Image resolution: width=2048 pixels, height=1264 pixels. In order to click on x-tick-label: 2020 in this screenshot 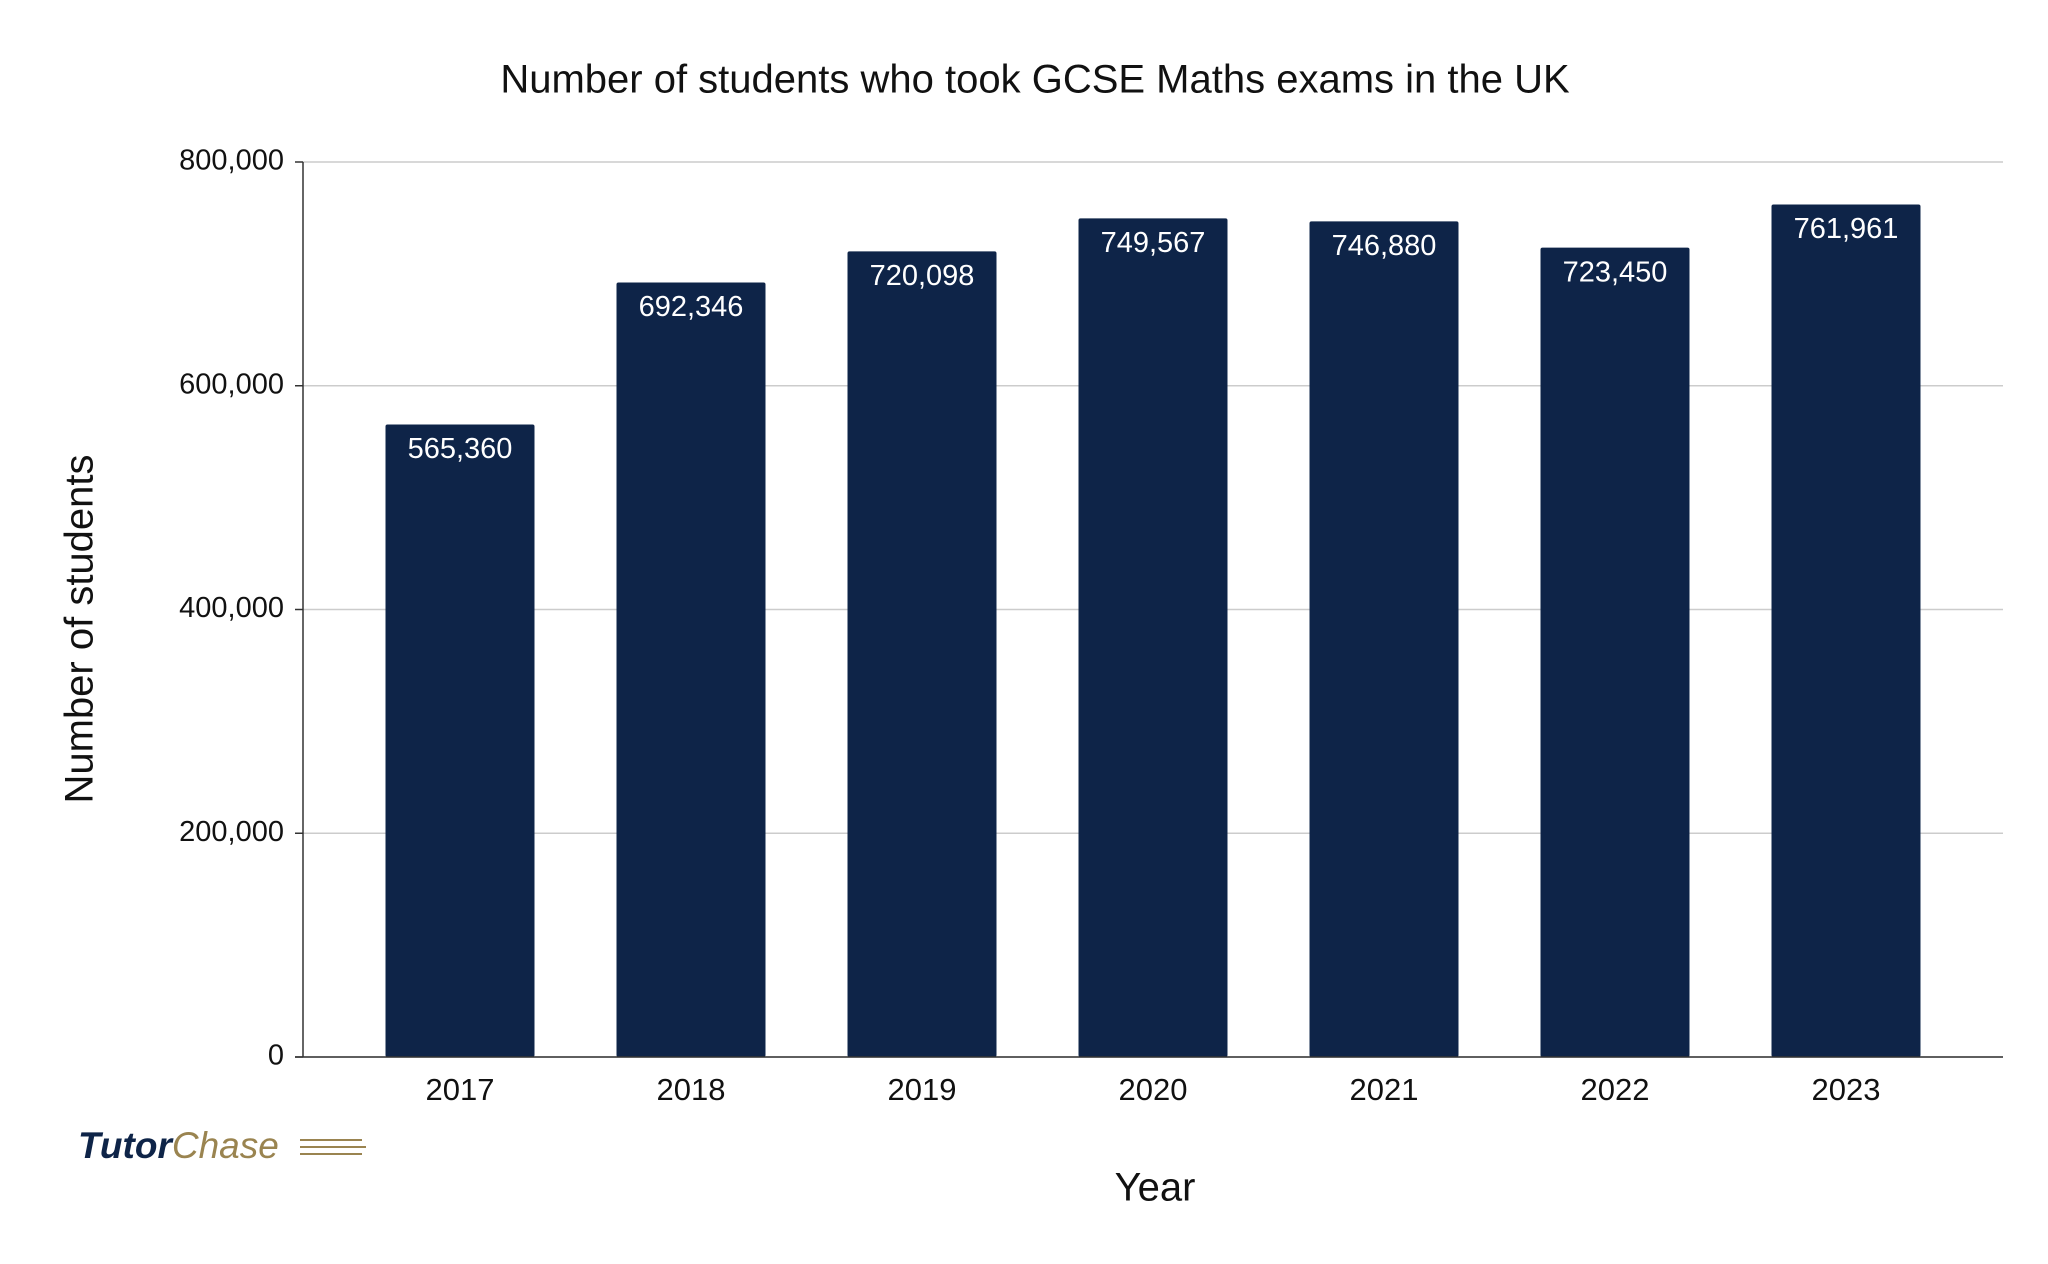, I will do `click(1153, 1089)`.